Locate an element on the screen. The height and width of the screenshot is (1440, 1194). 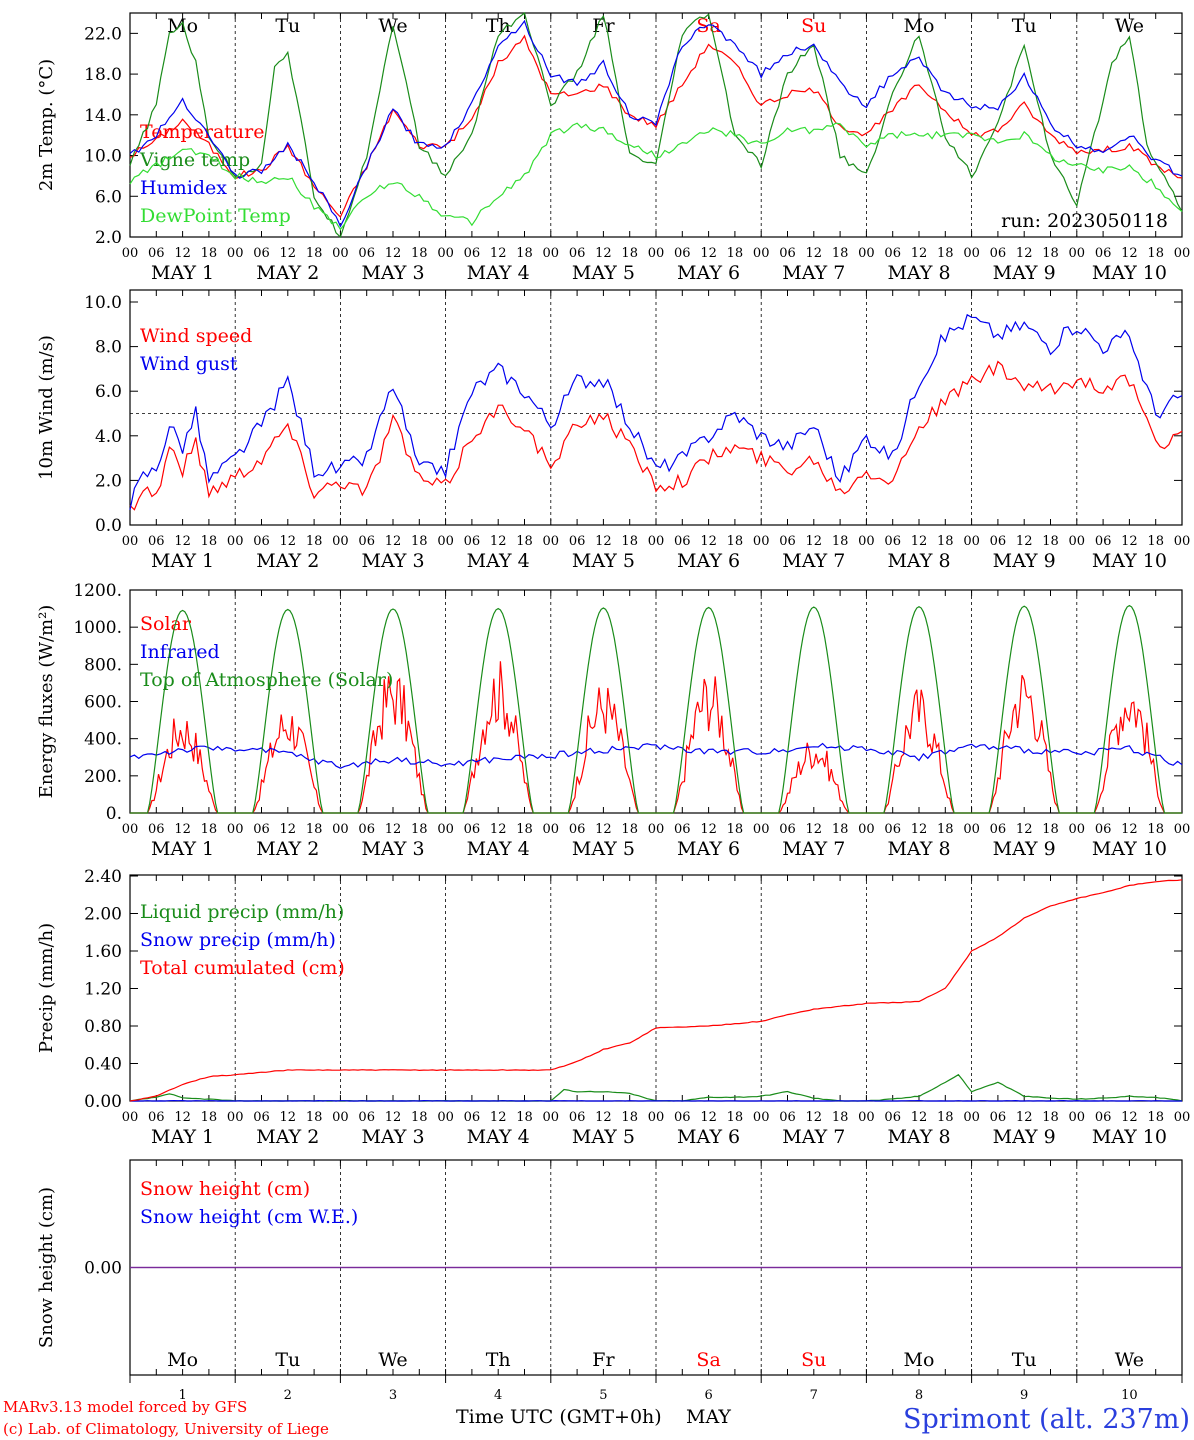
series-line-wind-gust is located at coordinates (656, 412).